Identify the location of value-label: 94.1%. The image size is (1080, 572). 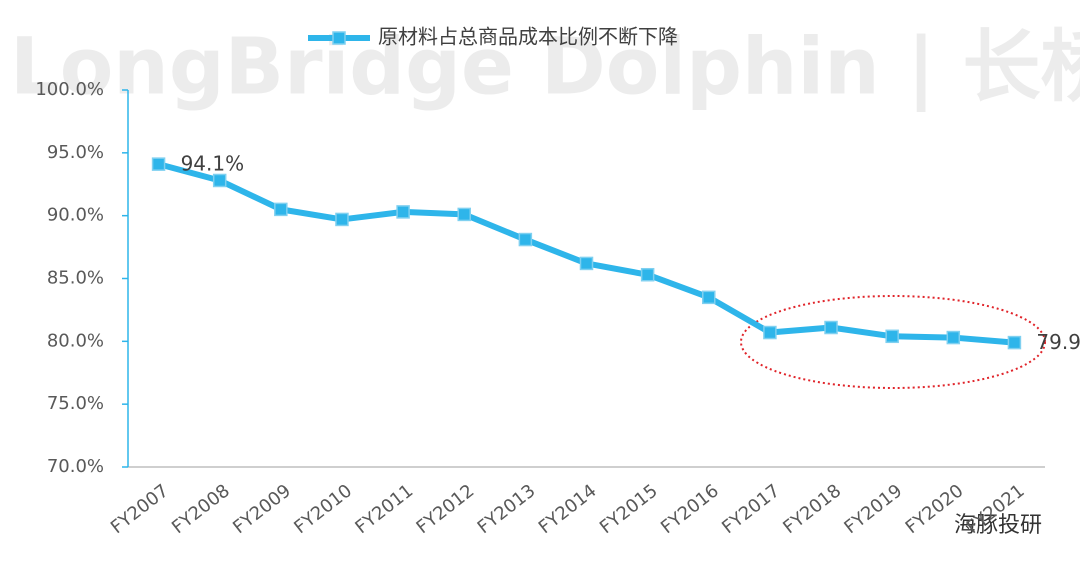
(213, 164).